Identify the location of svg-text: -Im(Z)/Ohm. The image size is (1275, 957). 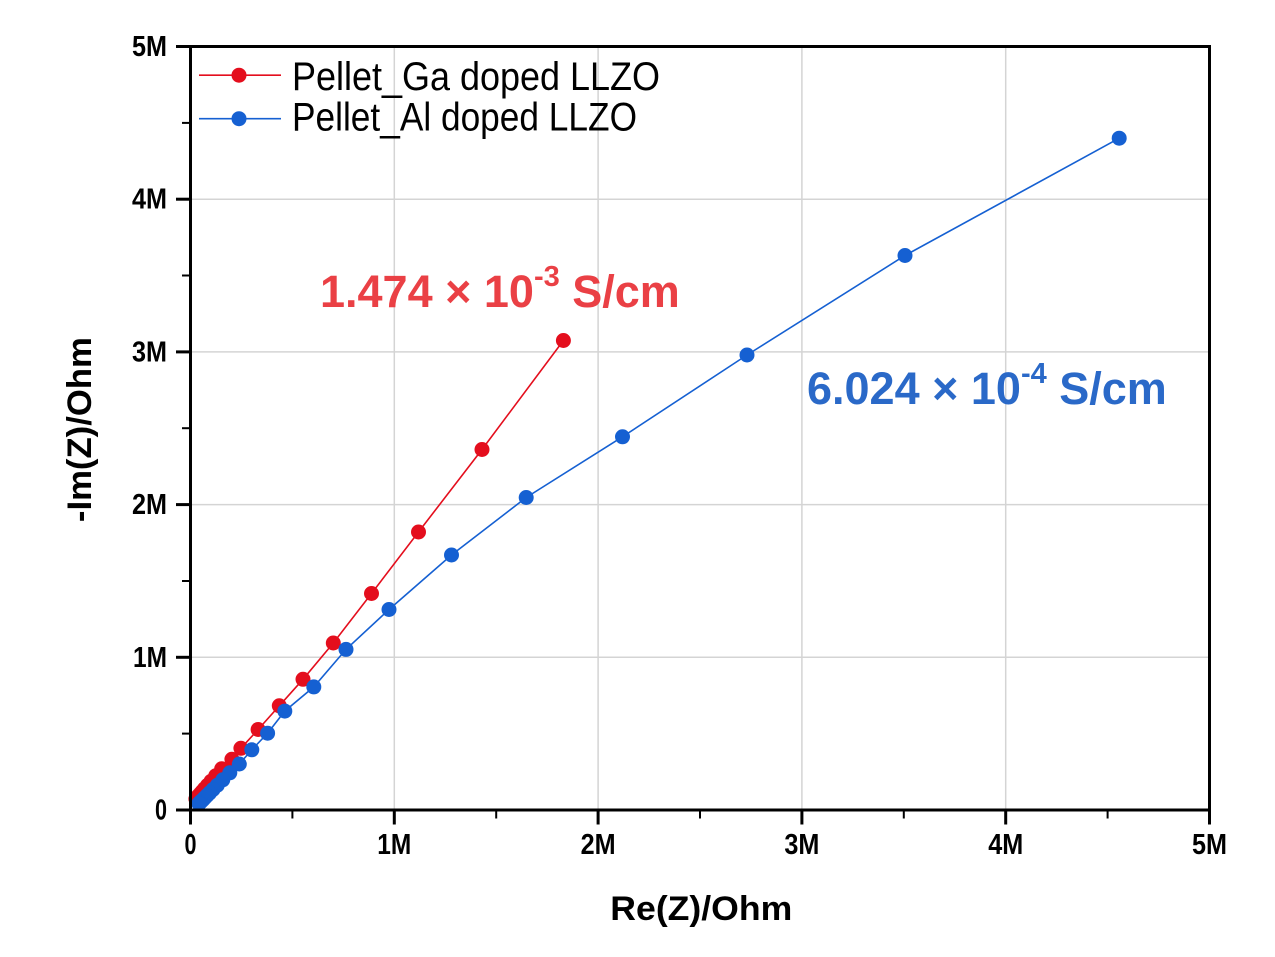
(80, 429).